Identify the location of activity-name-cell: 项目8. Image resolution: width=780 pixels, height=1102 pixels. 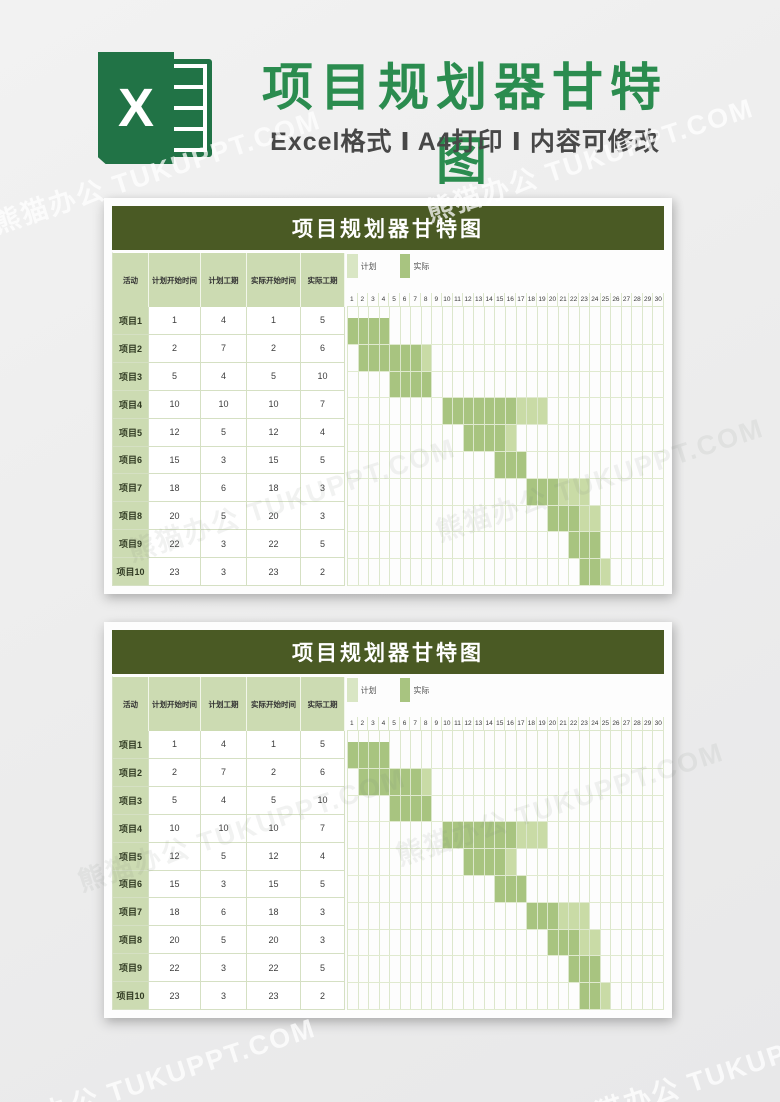
(131, 940).